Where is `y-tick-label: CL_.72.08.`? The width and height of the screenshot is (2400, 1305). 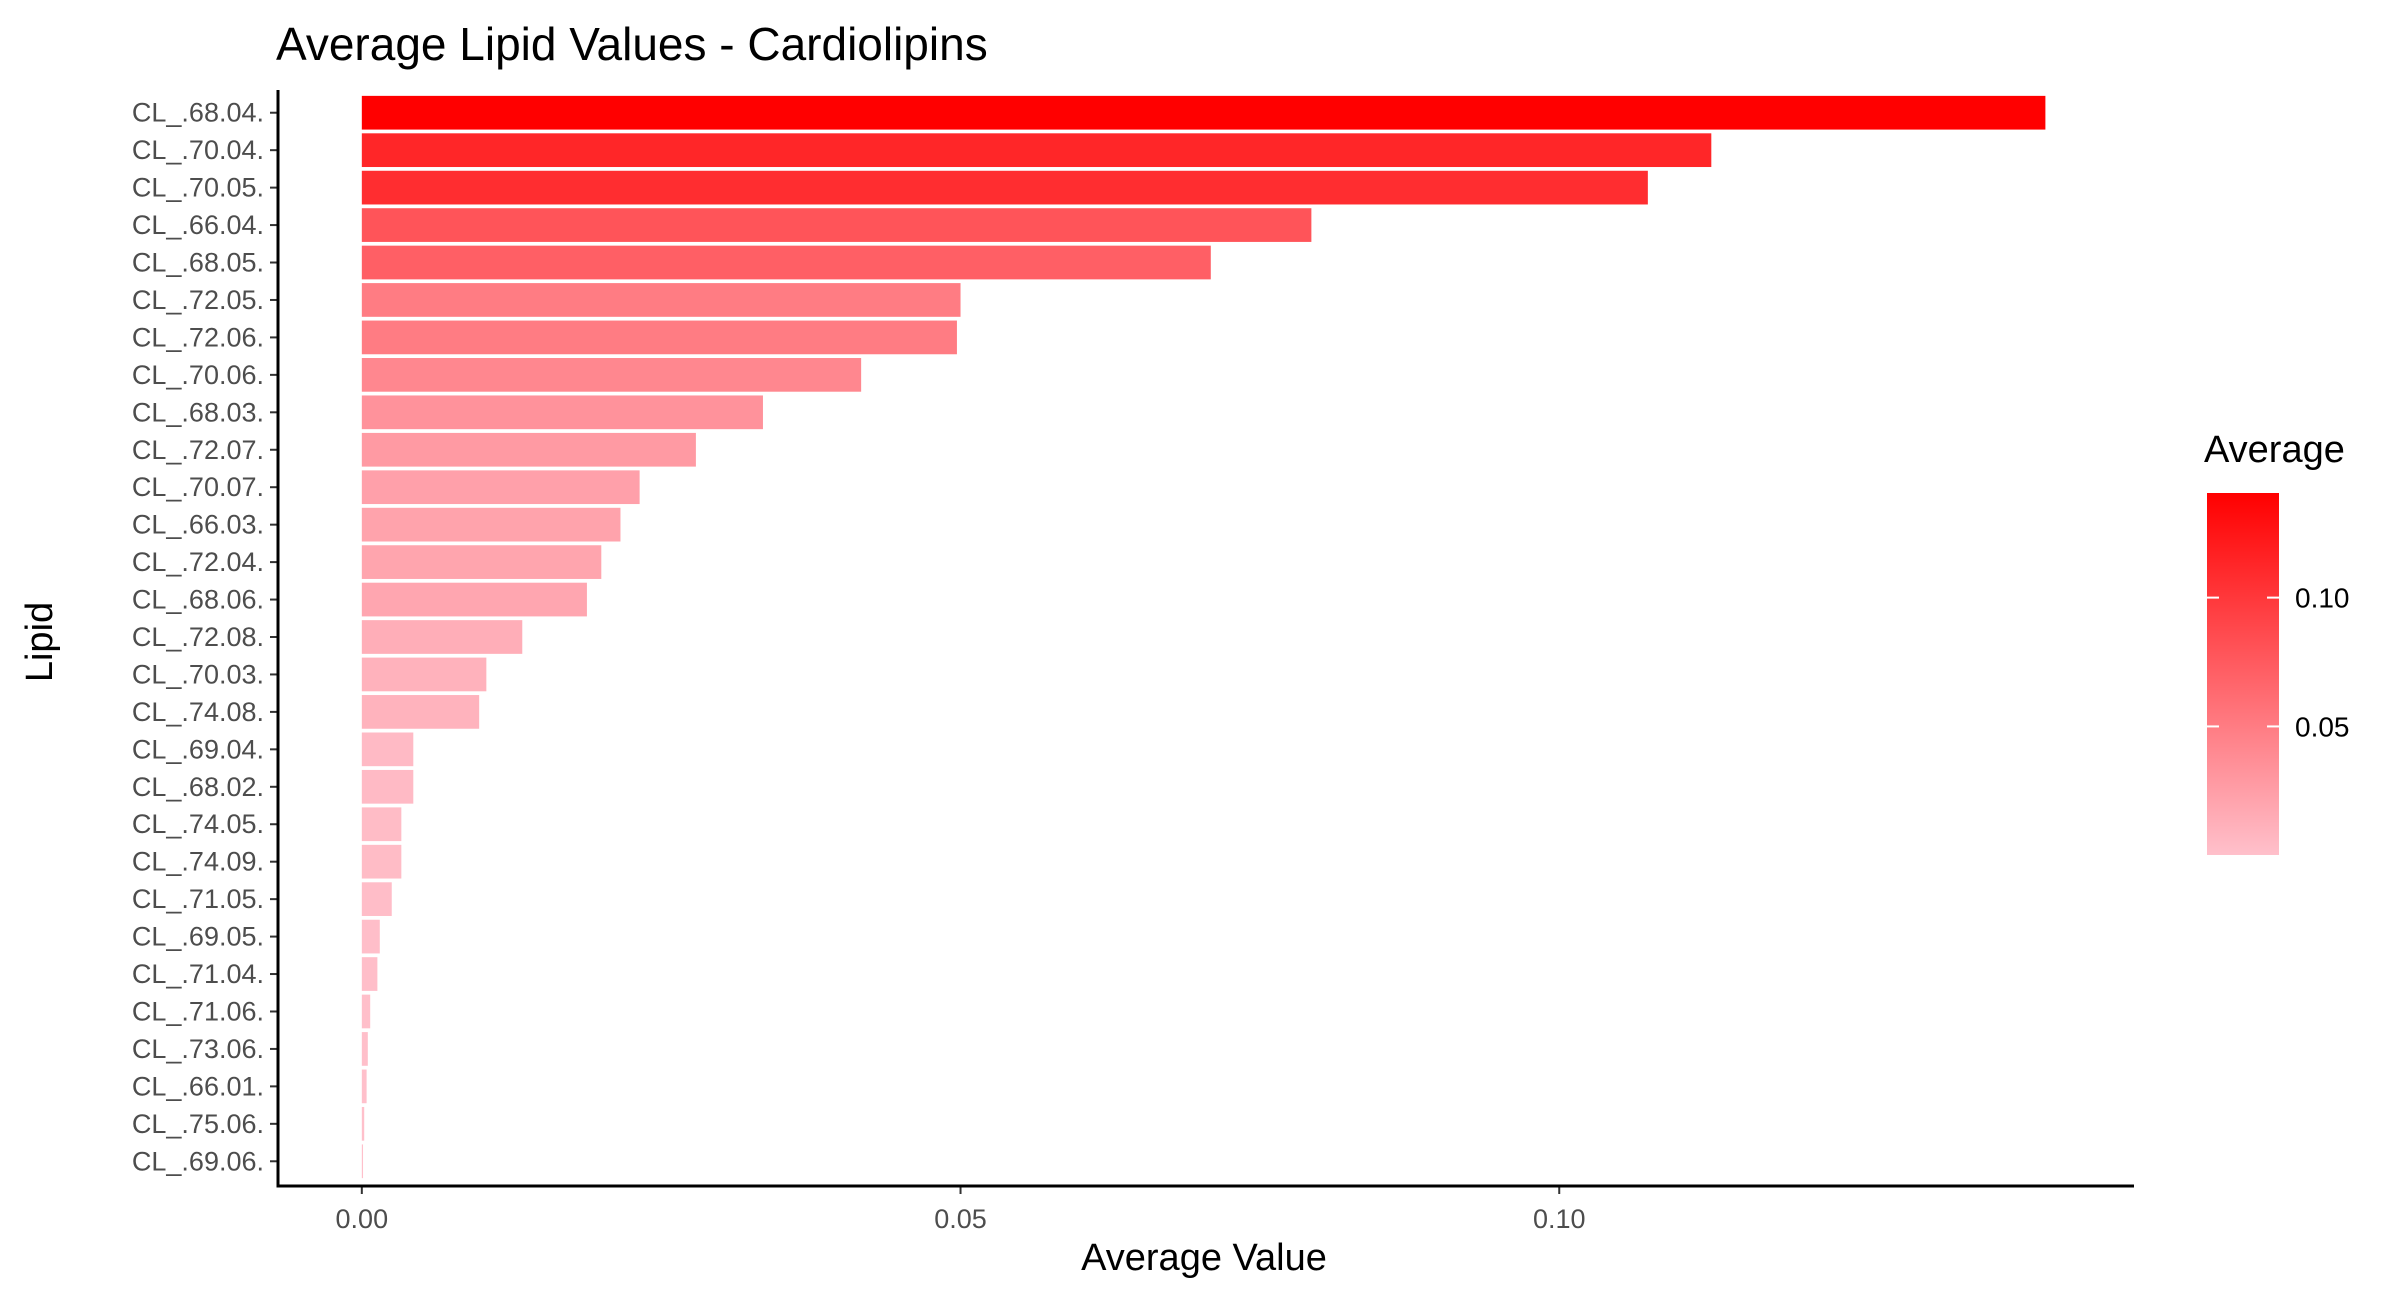
y-tick-label: CL_.72.08. is located at coordinates (198, 637).